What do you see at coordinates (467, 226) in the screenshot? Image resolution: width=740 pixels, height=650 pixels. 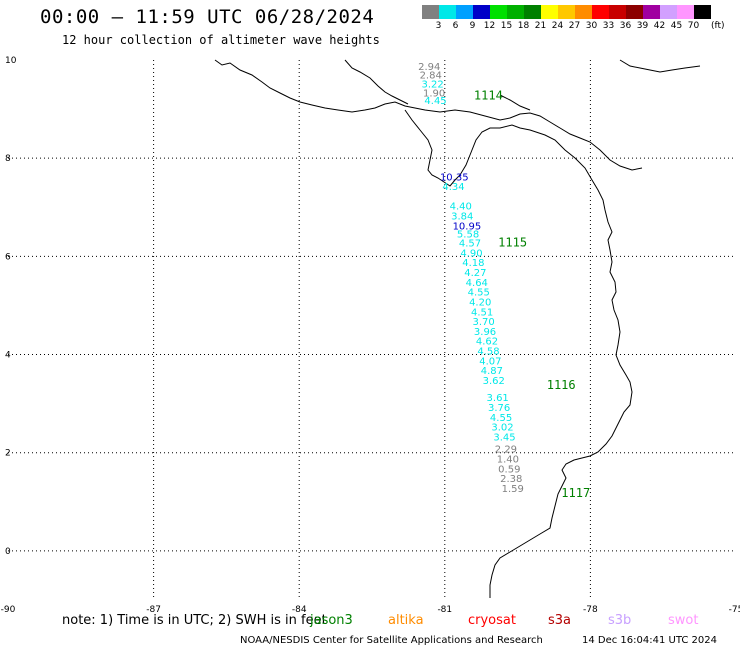 I see `wave-height-value: 10.95` at bounding box center [467, 226].